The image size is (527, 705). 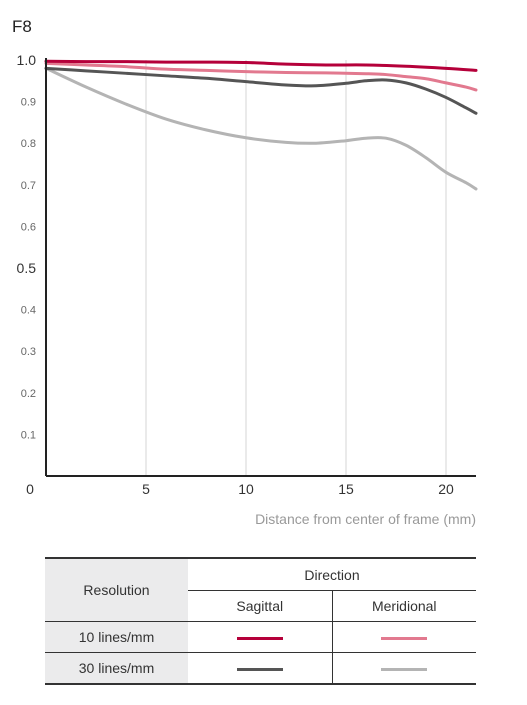 I want to click on x-tick-label: 15, so click(x=346, y=489).